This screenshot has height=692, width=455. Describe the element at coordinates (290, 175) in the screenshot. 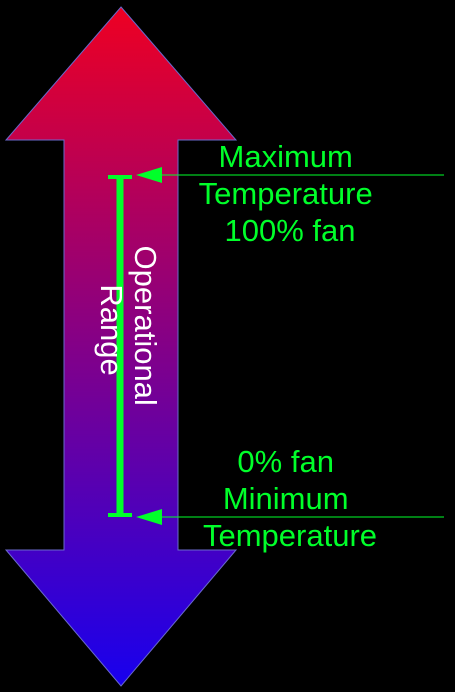

I see `max-pointer` at that location.